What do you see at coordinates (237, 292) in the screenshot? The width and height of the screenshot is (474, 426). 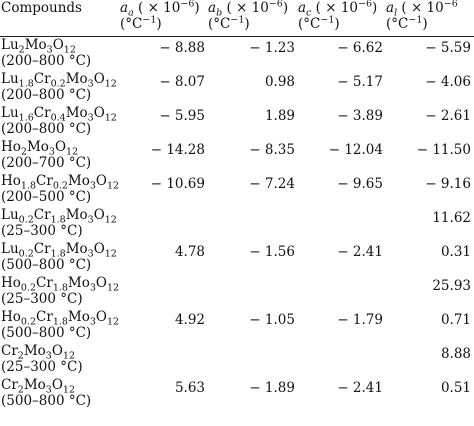 I see `table-row: Ho0.2Cr1.8Mo3O12 (25–300 °C) 25.93` at bounding box center [237, 292].